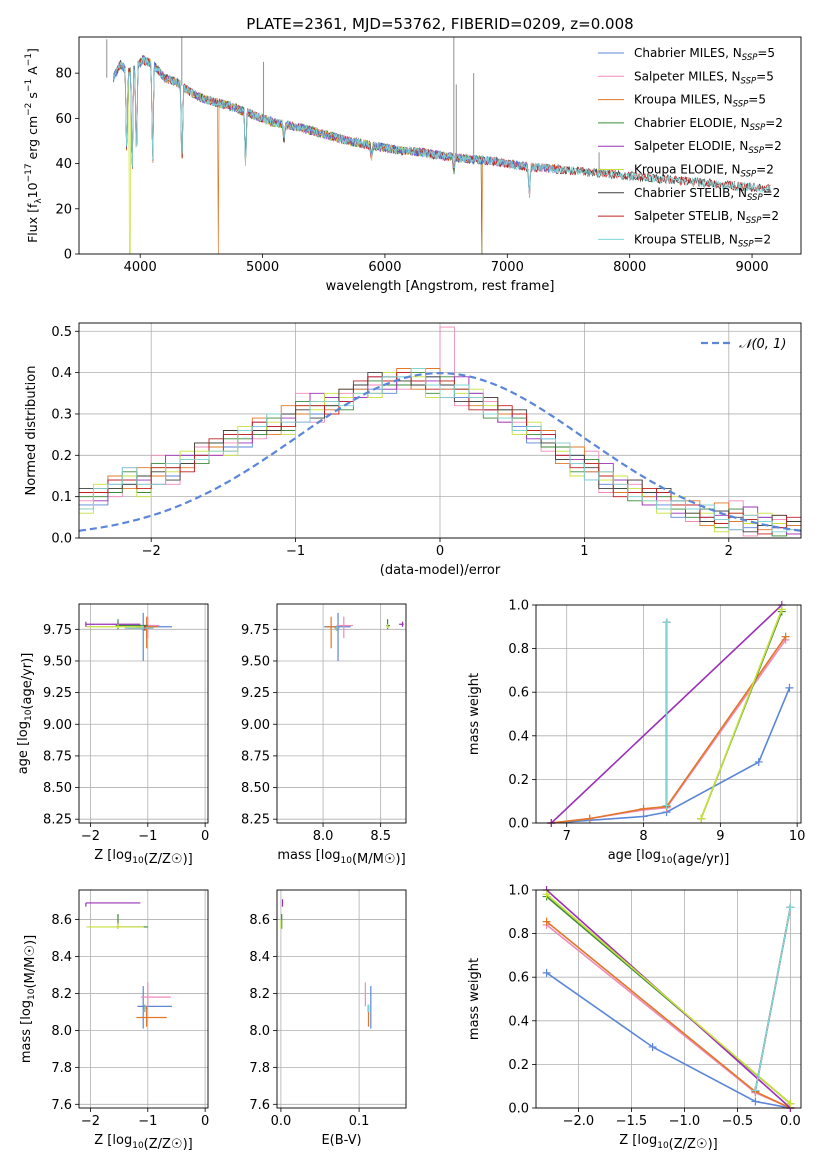  What do you see at coordinates (34, 145) in the screenshot?
I see `y-axis-label: Flux [fλ10−17 erg cm−2 s−1 A−1]` at bounding box center [34, 145].